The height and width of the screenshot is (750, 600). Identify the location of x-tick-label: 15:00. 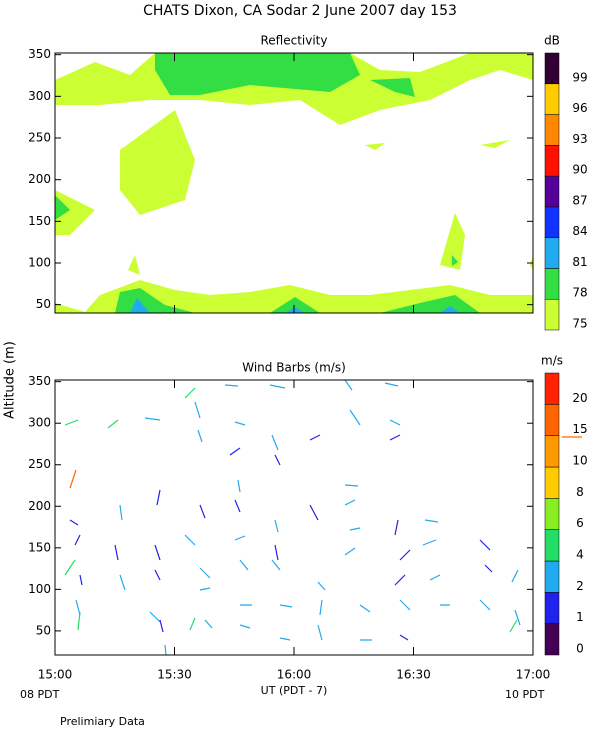
(55, 675).